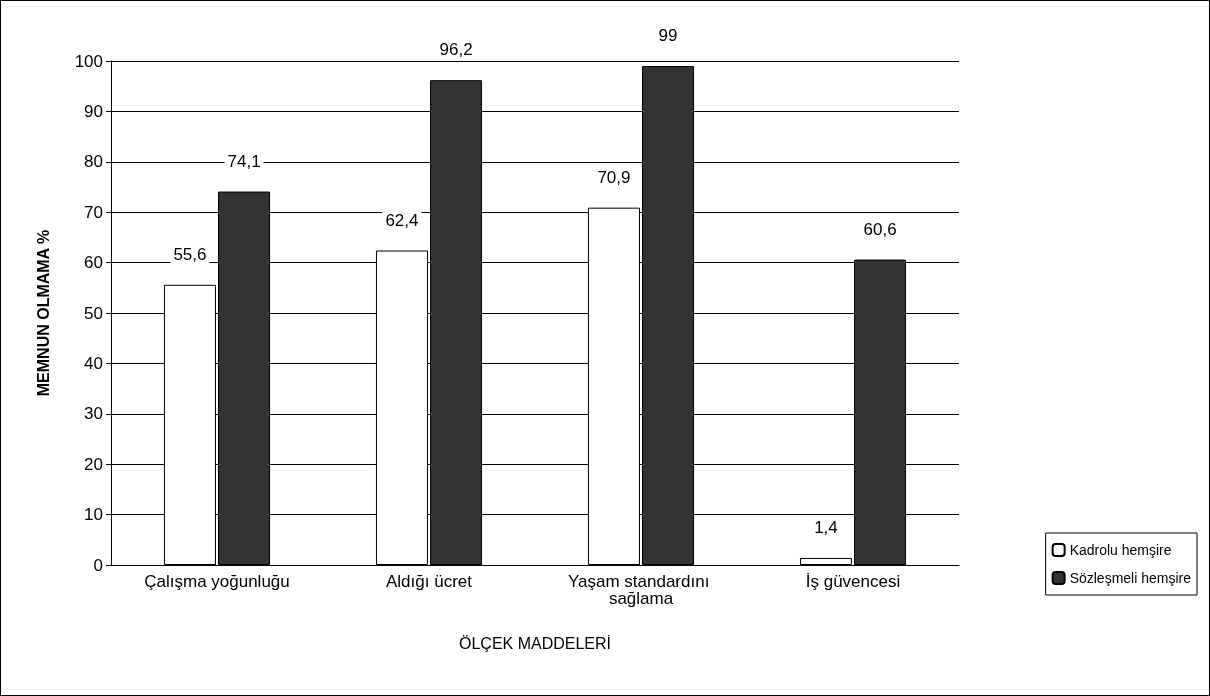 The width and height of the screenshot is (1210, 696). Describe the element at coordinates (1120, 550) in the screenshot. I see `legend-label: Kadrolu hemşire` at that location.